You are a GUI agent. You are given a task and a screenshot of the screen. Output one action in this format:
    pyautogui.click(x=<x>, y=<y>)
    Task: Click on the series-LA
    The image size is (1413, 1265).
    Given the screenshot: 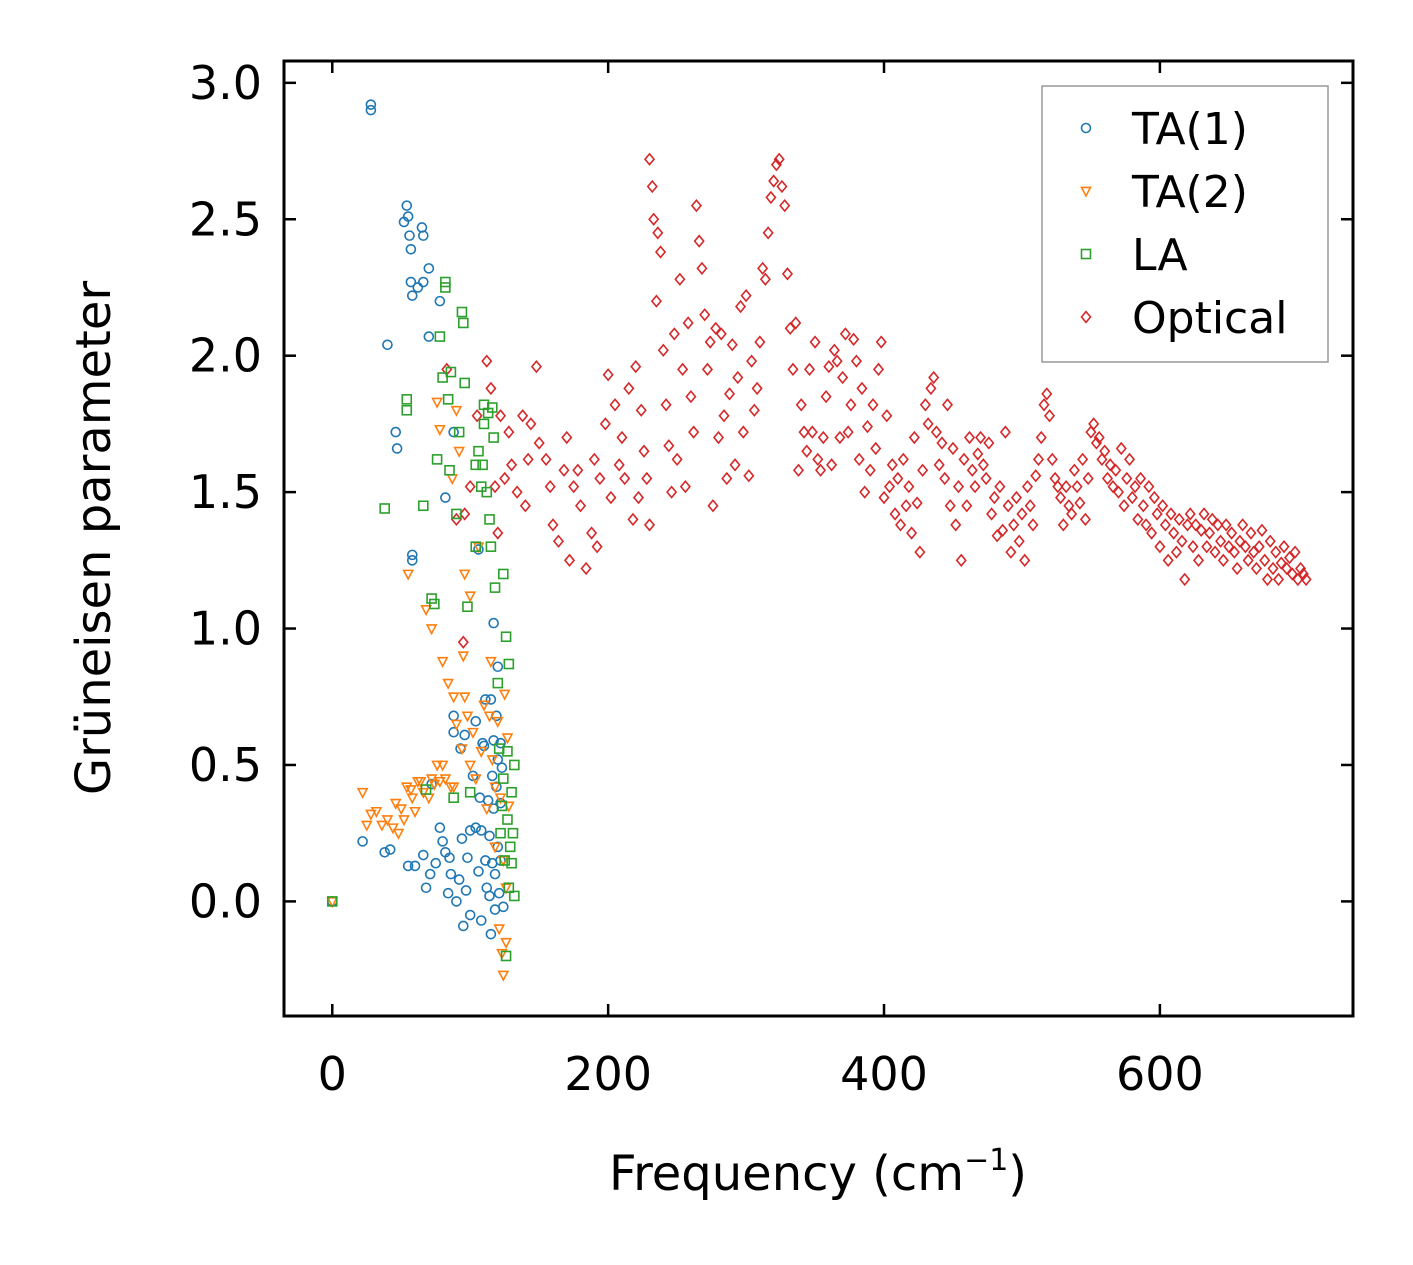 What is the action you would take?
    pyautogui.click(x=423, y=619)
    